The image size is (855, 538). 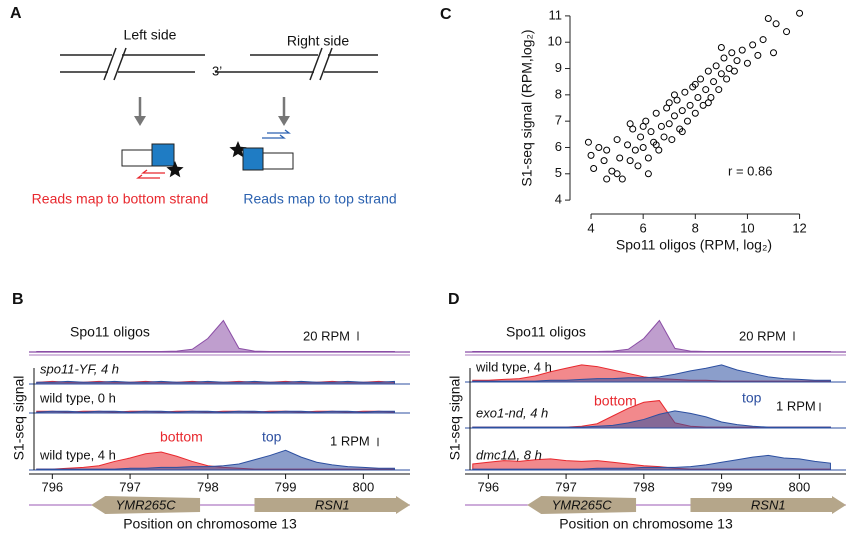 I want to click on track-label: spo11-YF, 4 h, so click(x=79, y=368).